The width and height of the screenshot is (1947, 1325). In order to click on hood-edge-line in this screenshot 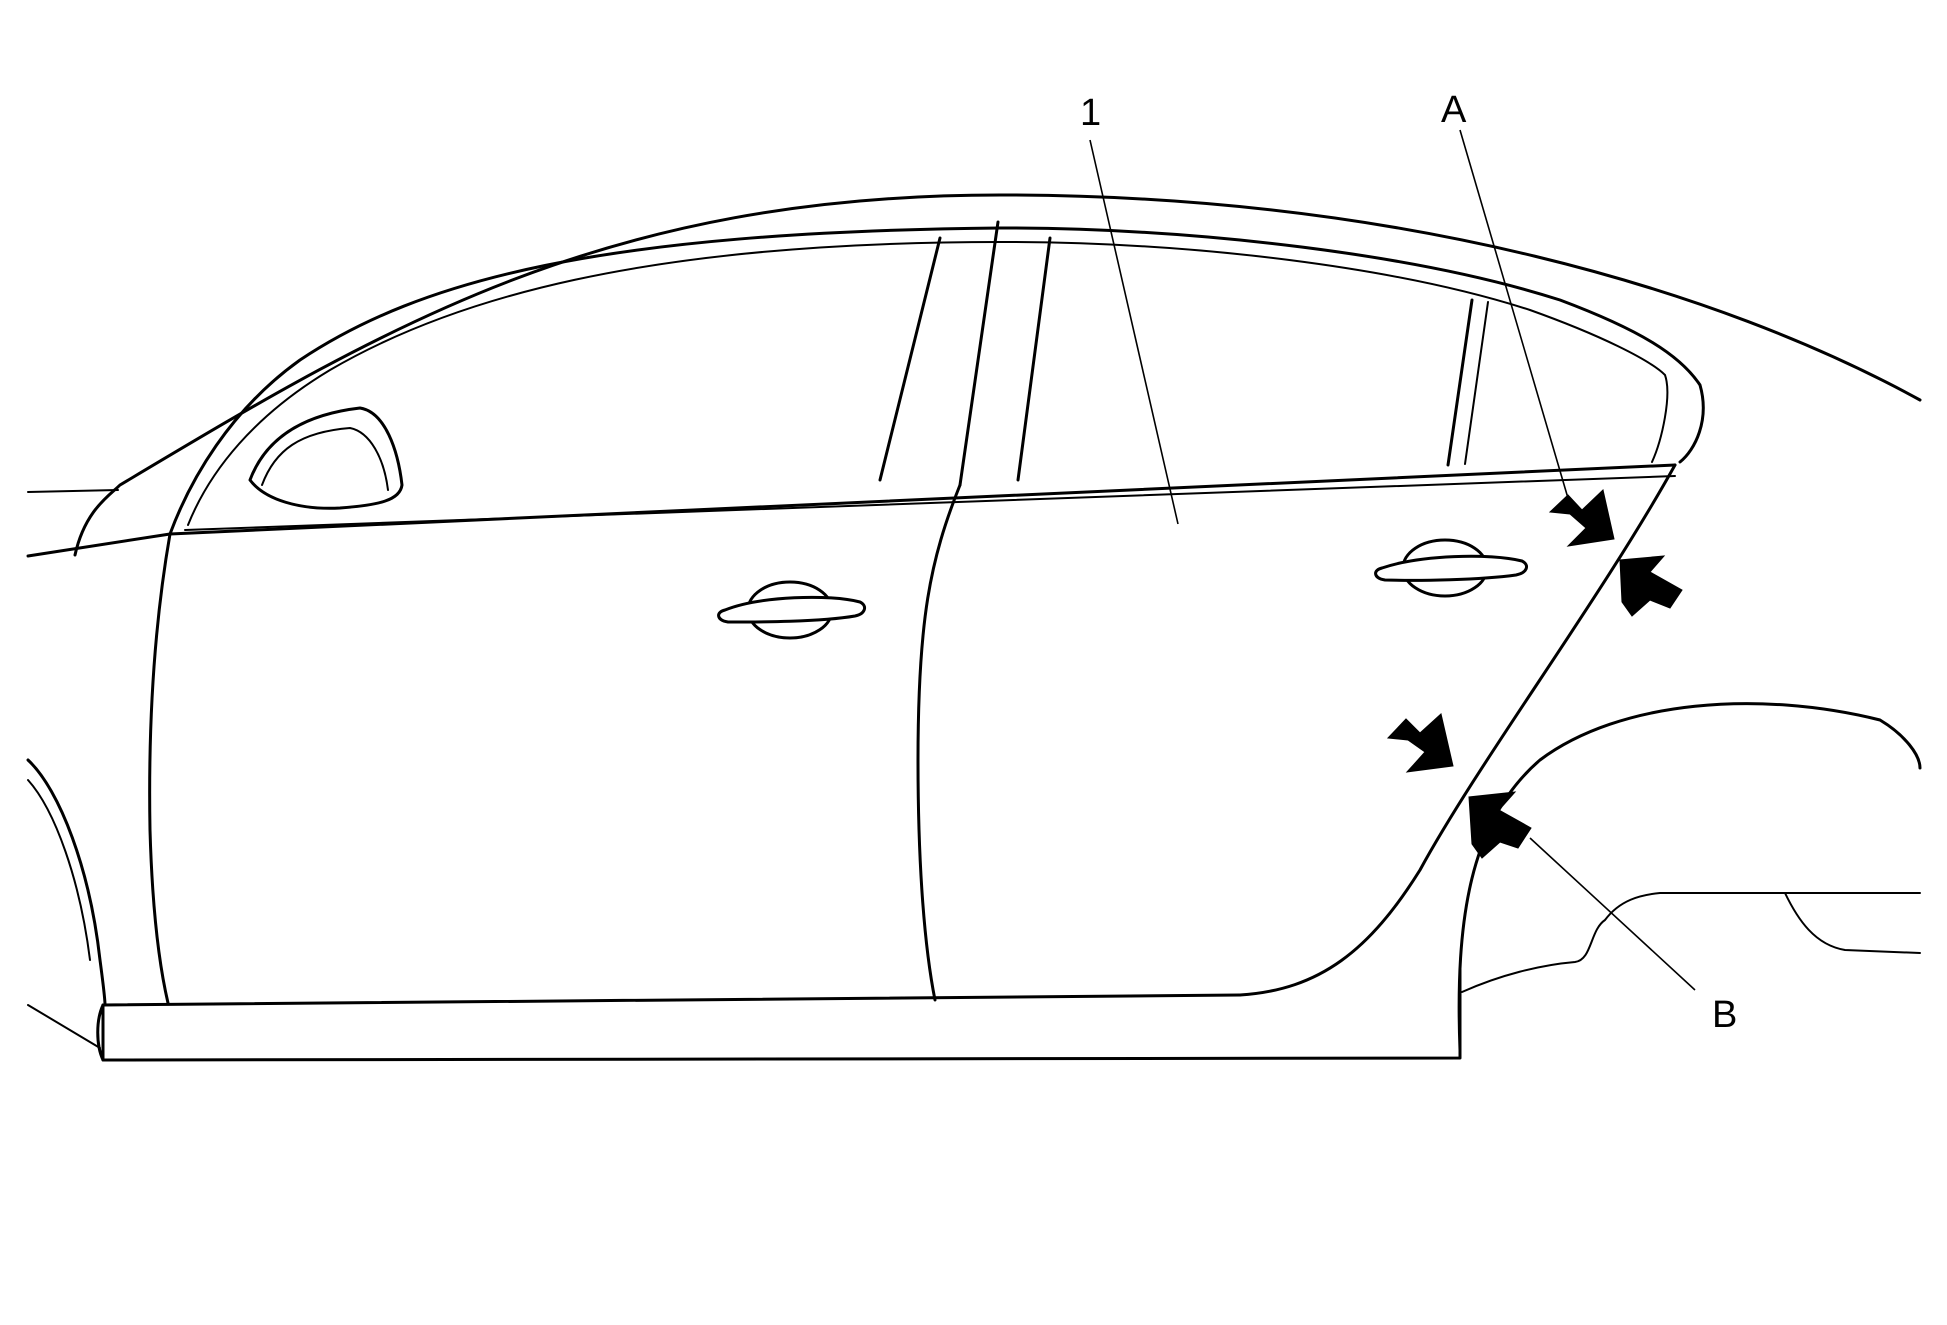, I will do `click(73, 491)`.